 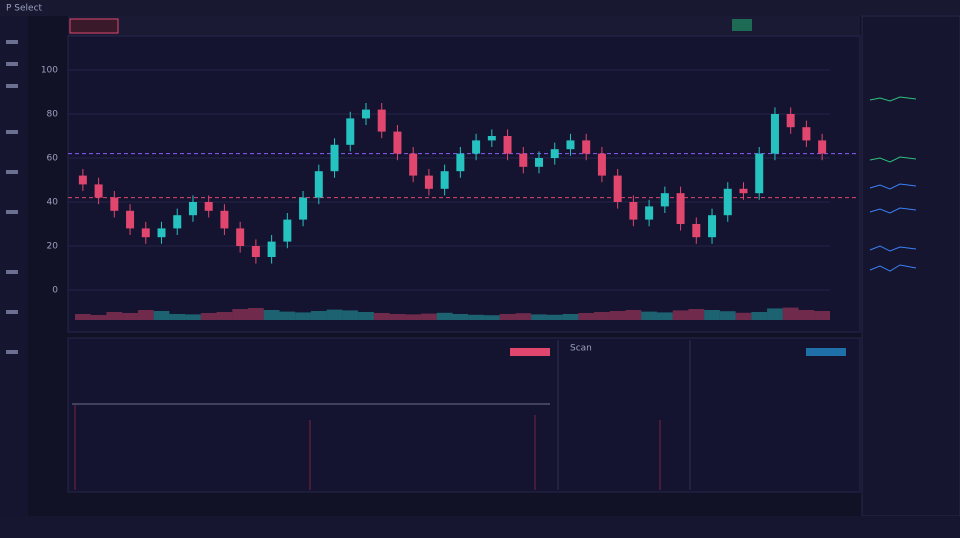 What do you see at coordinates (53, 115) in the screenshot?
I see `y-tick-label: 80` at bounding box center [53, 115].